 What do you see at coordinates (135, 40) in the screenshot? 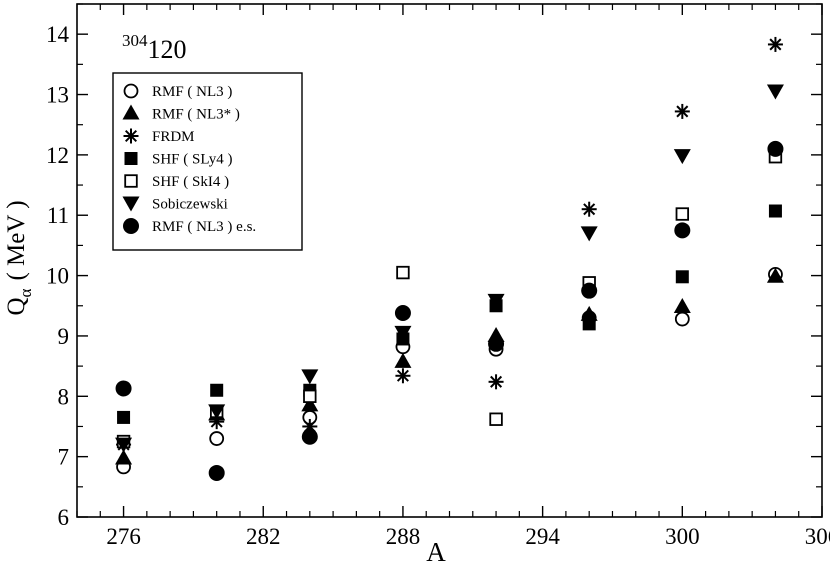
I see `annotation-superscript: 304` at bounding box center [135, 40].